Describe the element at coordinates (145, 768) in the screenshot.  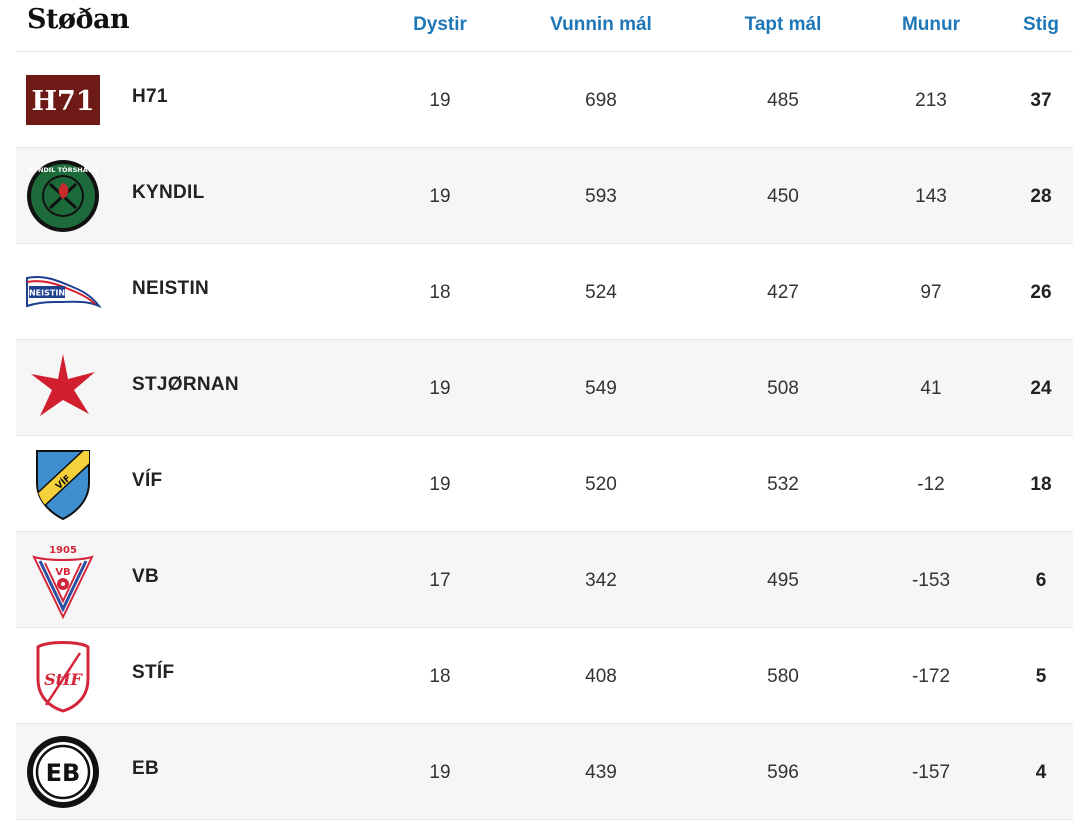
I see `team-name: EB` at that location.